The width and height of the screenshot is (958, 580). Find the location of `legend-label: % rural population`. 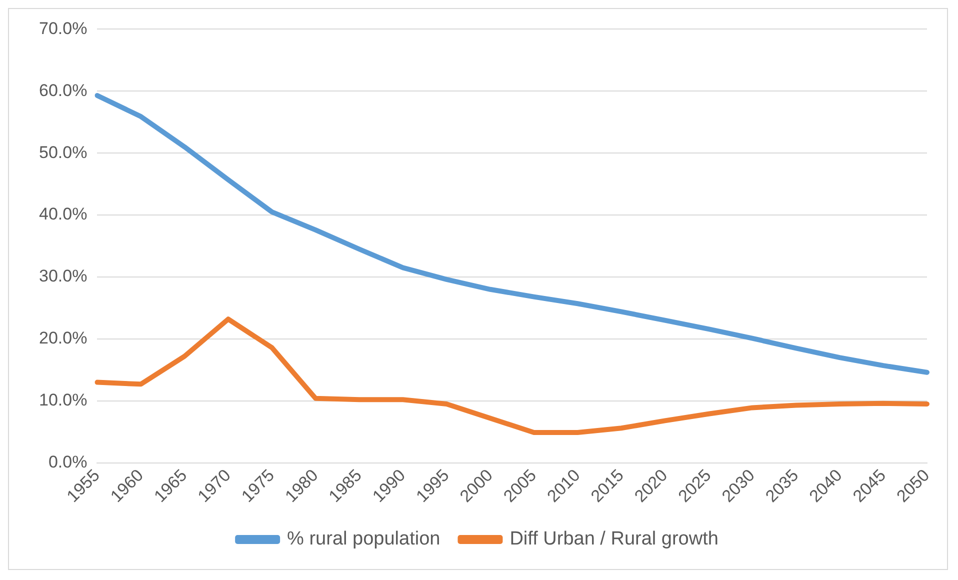

legend-label: % rural population is located at coordinates (363, 539).